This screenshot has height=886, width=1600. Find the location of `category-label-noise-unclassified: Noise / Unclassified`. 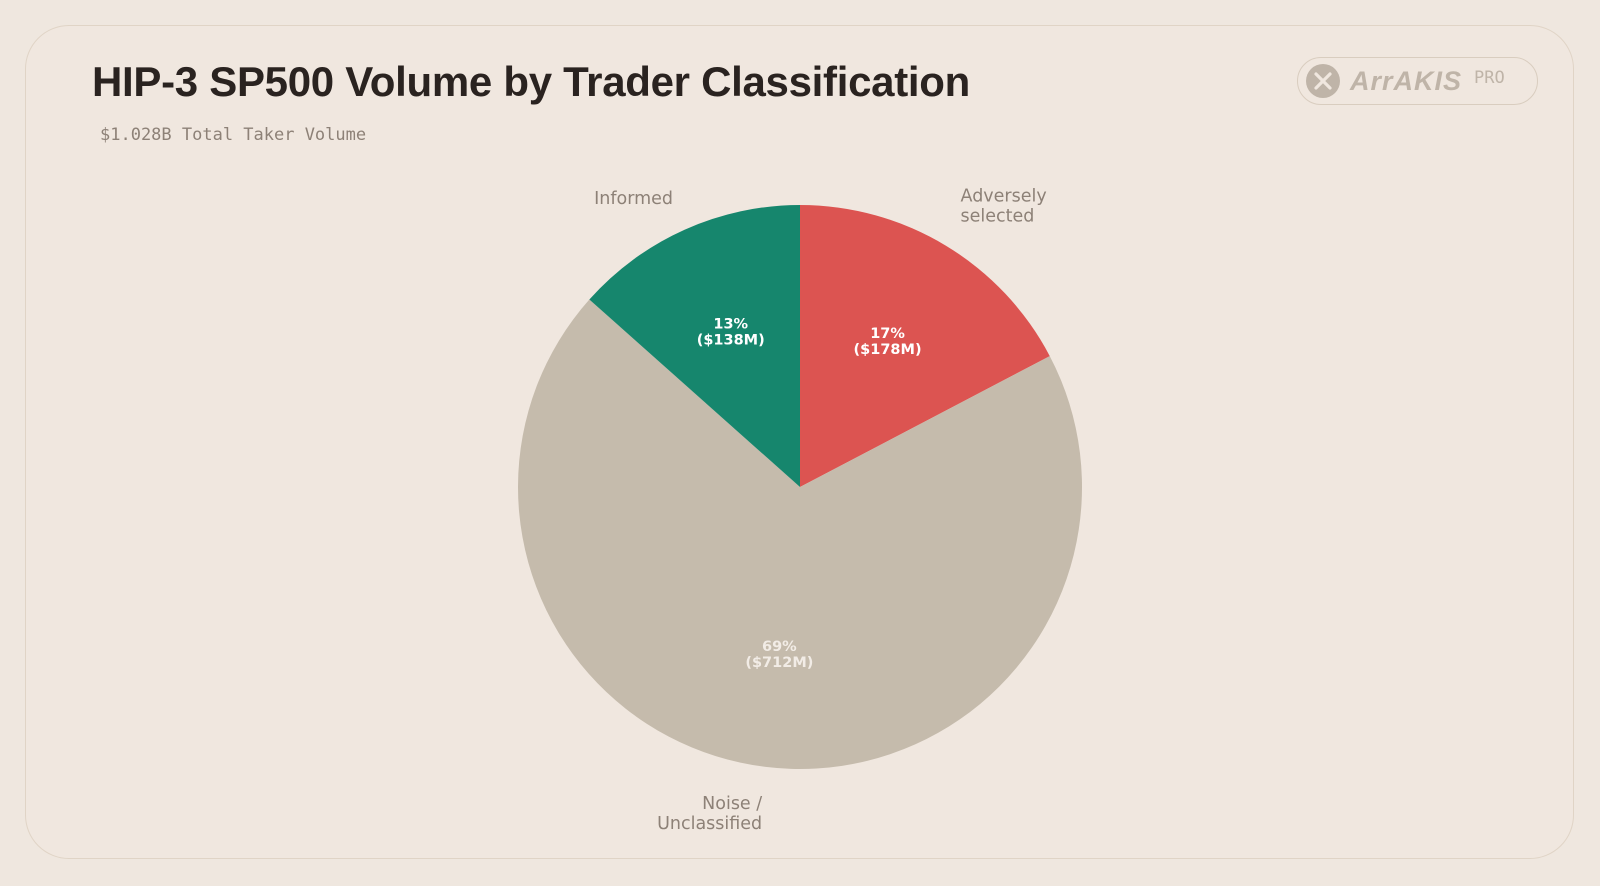

category-label-noise-unclassified: Noise / Unclassified is located at coordinates (709, 814).